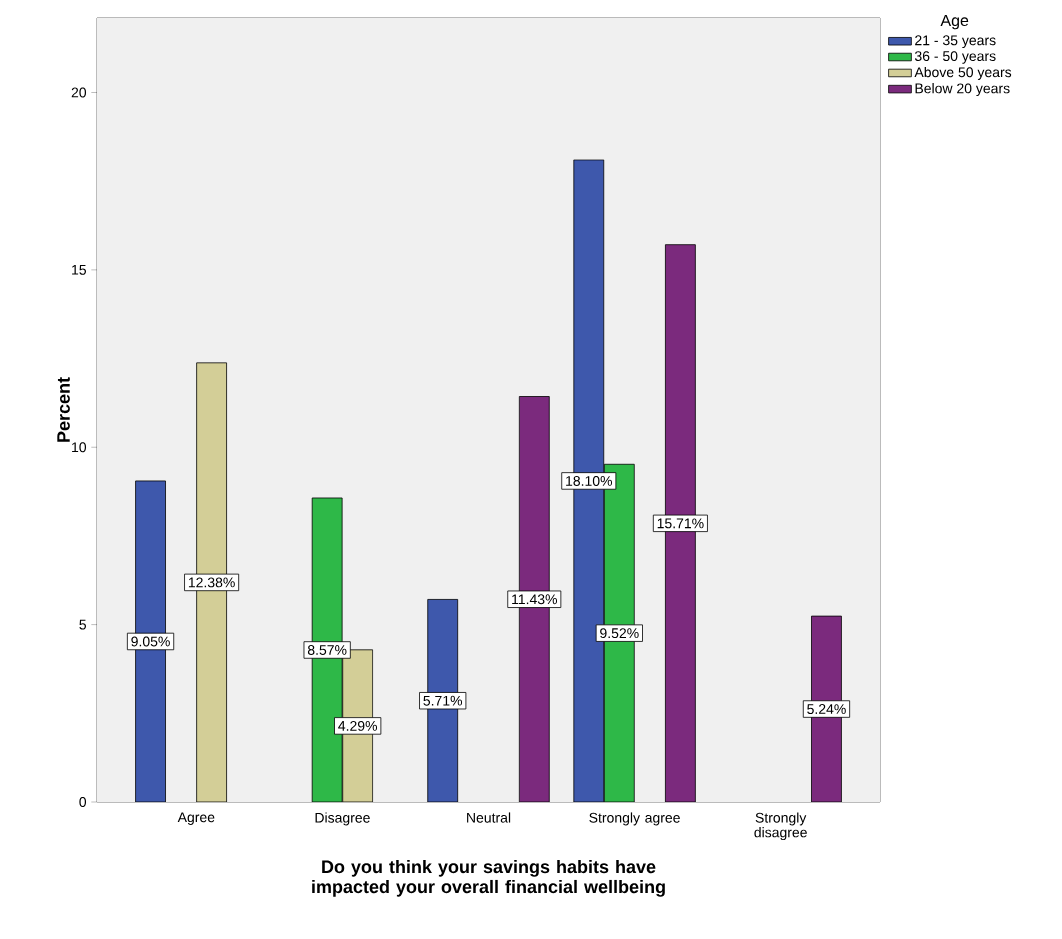  I want to click on x-axis-title: Do you think your savings habits have impacted your overall financial wellbeing, so click(488, 878).